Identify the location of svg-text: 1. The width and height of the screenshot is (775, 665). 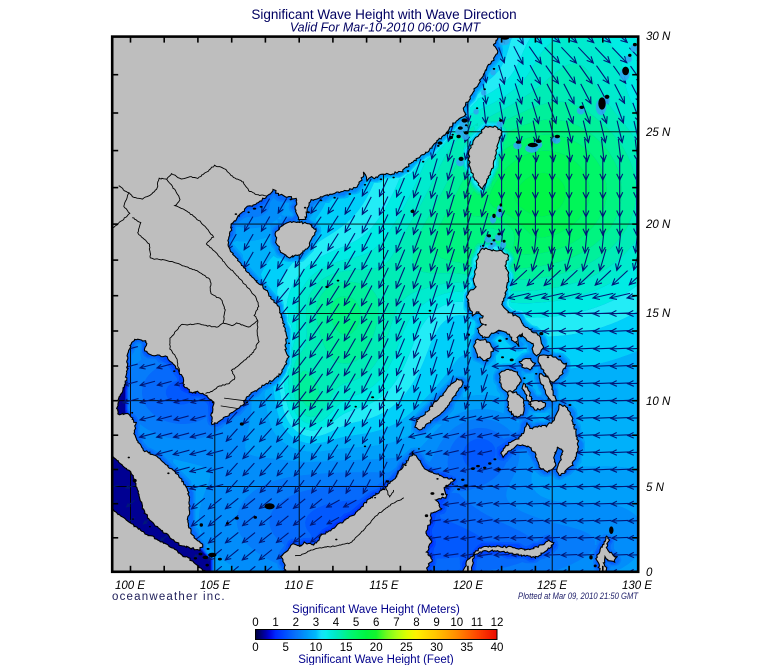
(275, 623).